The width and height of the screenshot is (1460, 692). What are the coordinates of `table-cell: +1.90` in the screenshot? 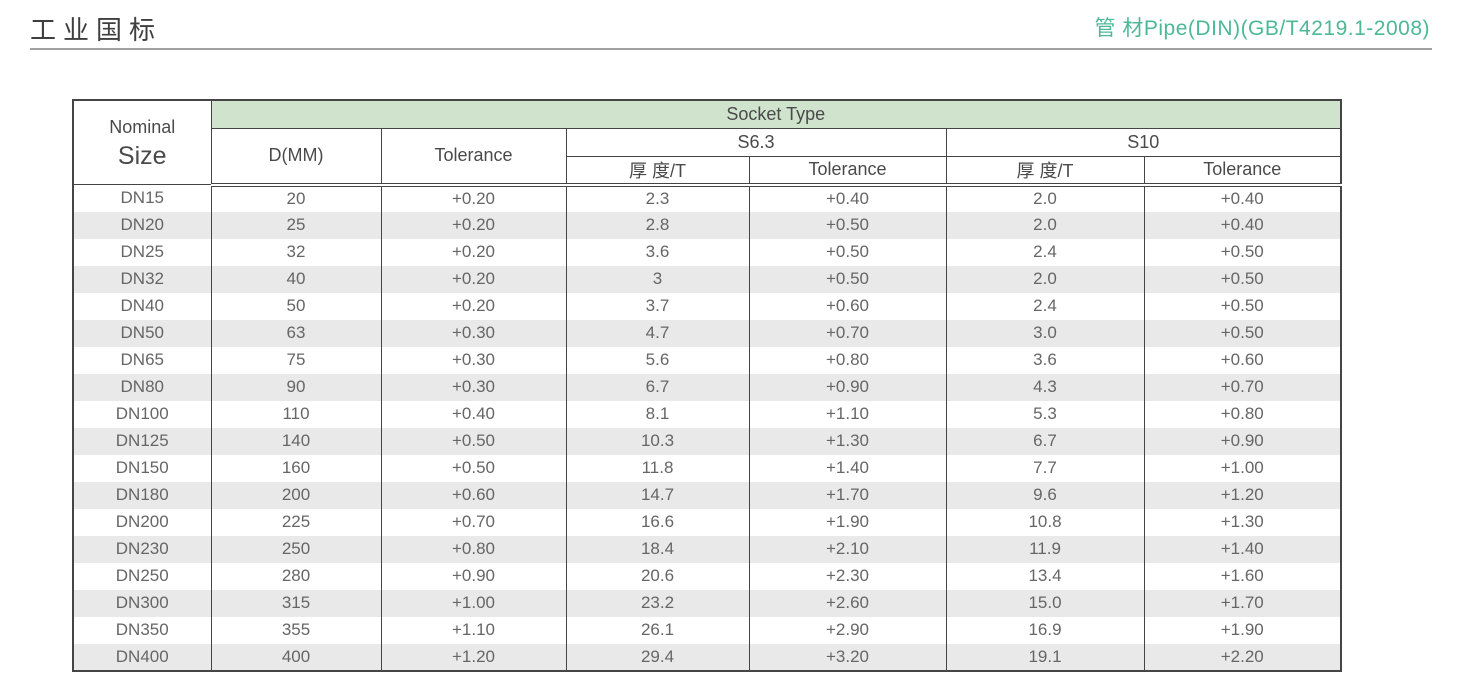 It's located at (847, 522).